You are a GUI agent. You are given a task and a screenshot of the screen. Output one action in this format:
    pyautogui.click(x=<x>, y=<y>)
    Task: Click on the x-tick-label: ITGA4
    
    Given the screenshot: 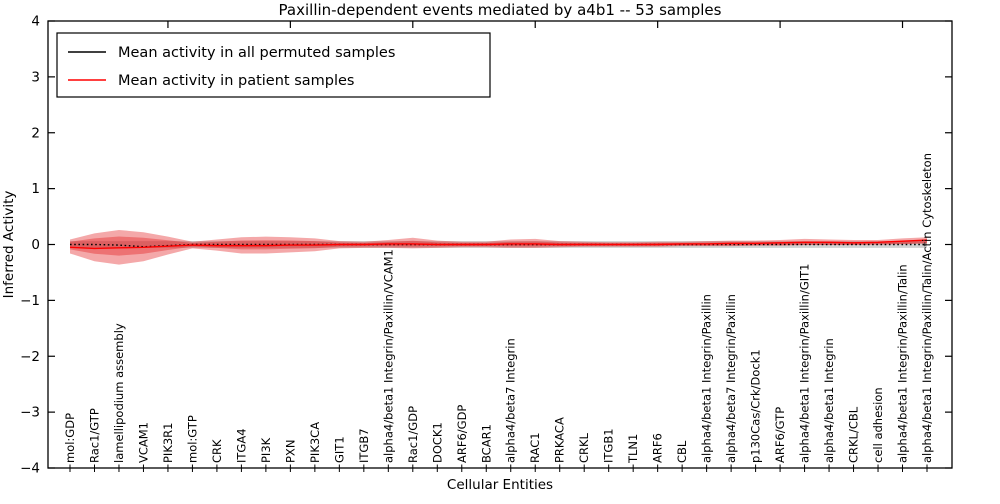 What is the action you would take?
    pyautogui.click(x=241, y=445)
    